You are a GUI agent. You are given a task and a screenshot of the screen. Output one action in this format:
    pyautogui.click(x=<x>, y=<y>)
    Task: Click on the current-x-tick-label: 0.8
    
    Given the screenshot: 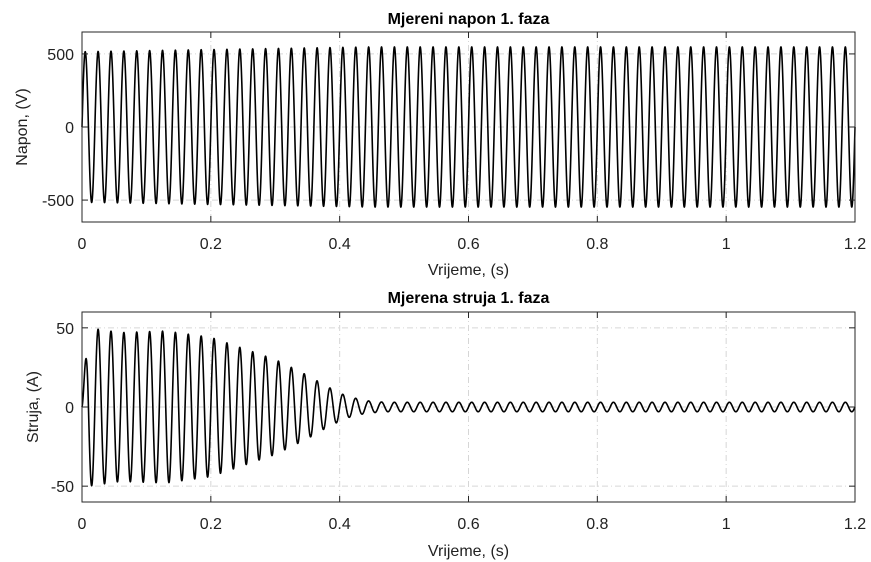 What is the action you would take?
    pyautogui.click(x=597, y=524)
    